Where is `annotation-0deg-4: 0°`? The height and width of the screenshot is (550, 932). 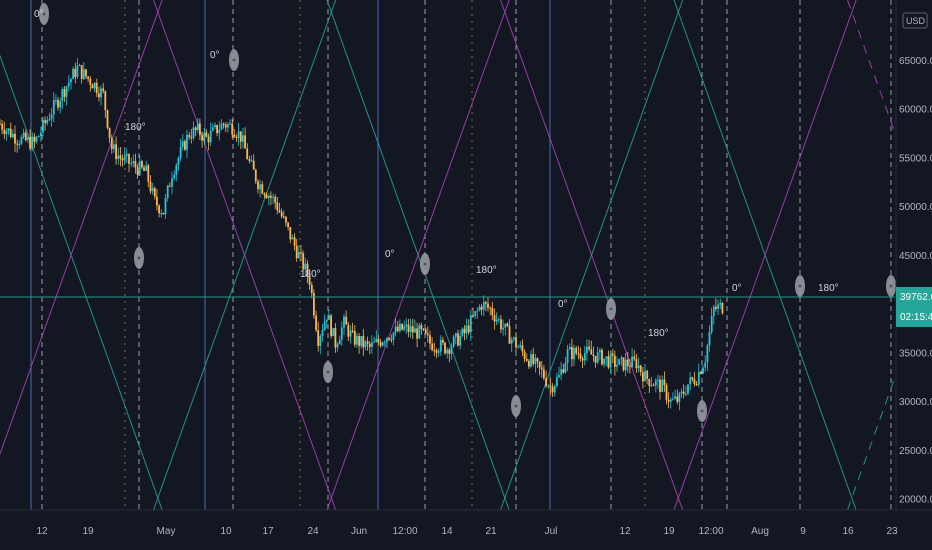
annotation-0deg-4: 0° is located at coordinates (563, 304).